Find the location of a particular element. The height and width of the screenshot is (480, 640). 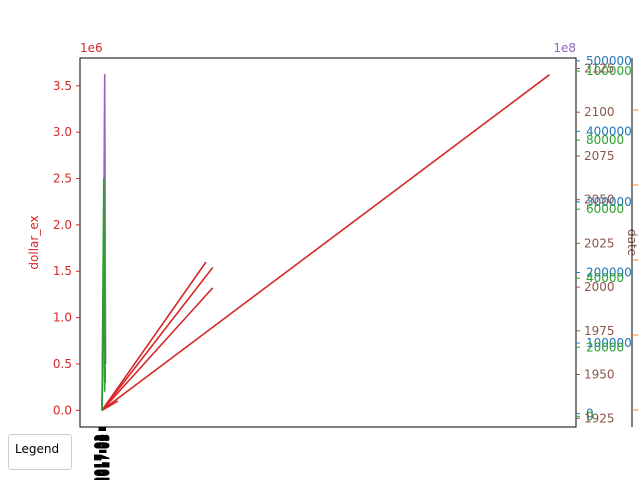

green-axis-tick-label: 100000 is located at coordinates (609, 71).